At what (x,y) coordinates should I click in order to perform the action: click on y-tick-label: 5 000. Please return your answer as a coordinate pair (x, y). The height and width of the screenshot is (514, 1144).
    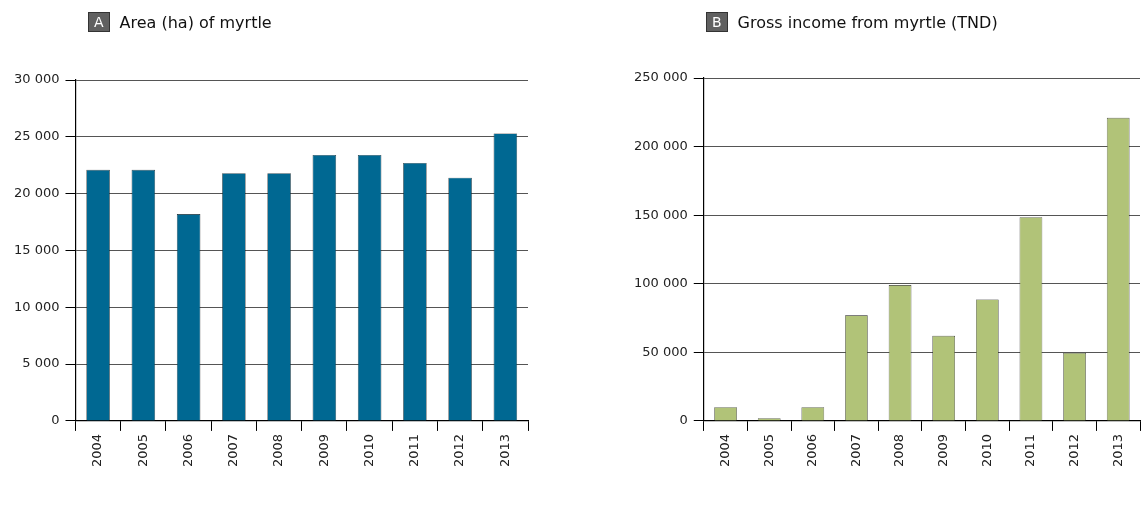
    Looking at the image, I should click on (41, 363).